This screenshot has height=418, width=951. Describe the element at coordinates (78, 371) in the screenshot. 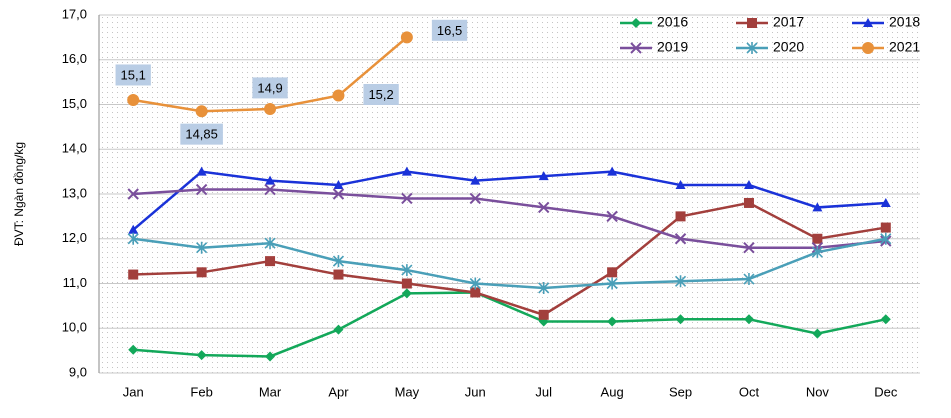

I see `y-tick-label: 9,0` at that location.